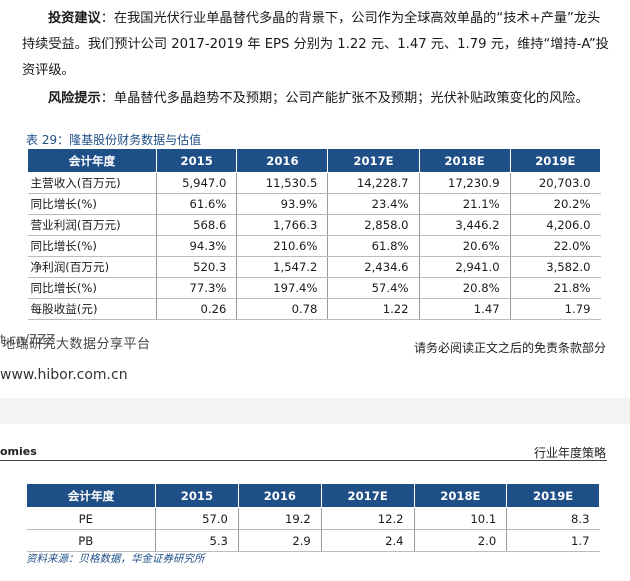  I want to click on site-url: www.hibor.com.cn, so click(64, 375).